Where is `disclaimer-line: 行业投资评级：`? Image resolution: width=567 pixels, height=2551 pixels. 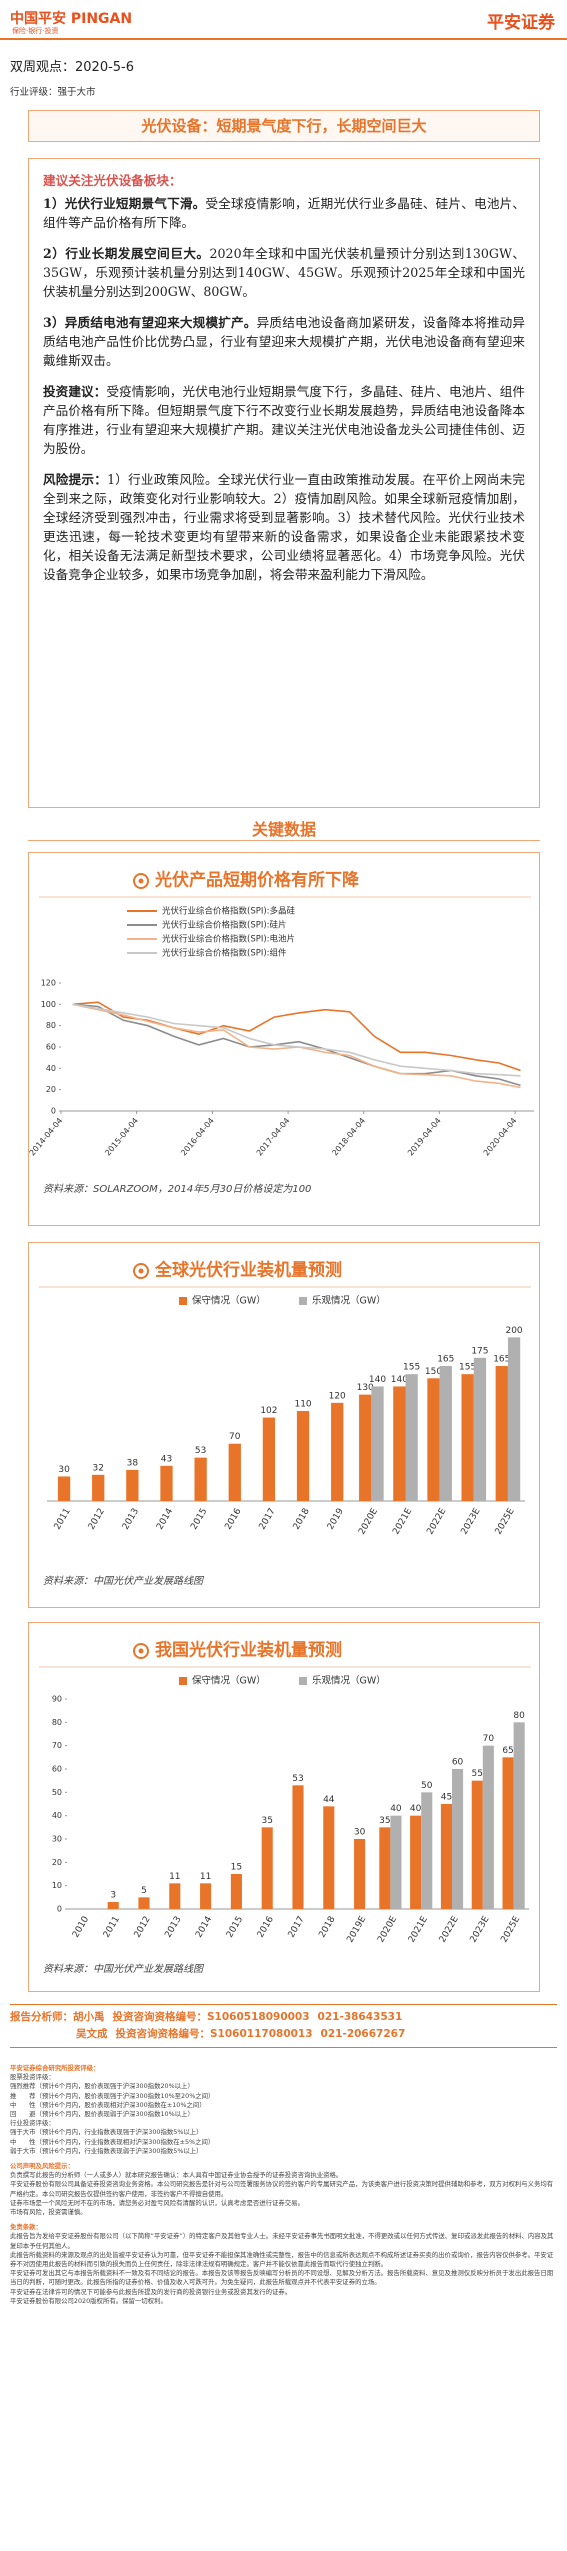
disclaimer-line: 行业投资评级： is located at coordinates (283, 2123).